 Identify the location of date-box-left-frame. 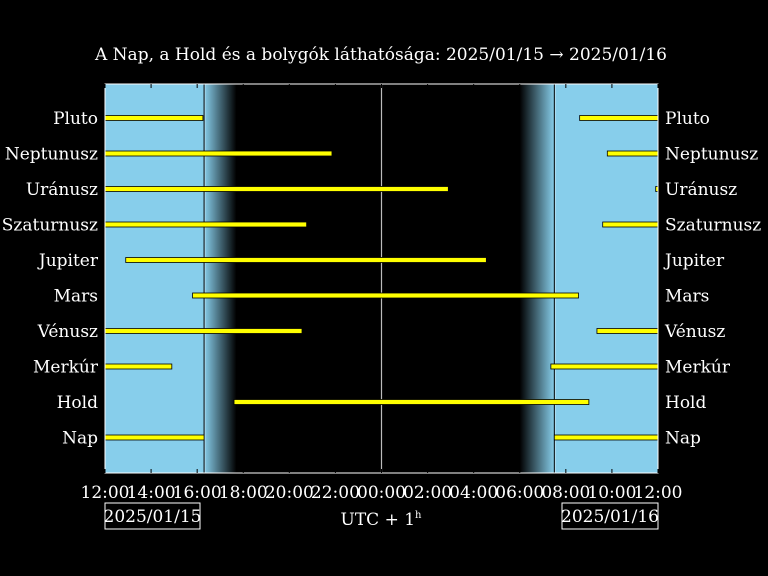
(152, 516).